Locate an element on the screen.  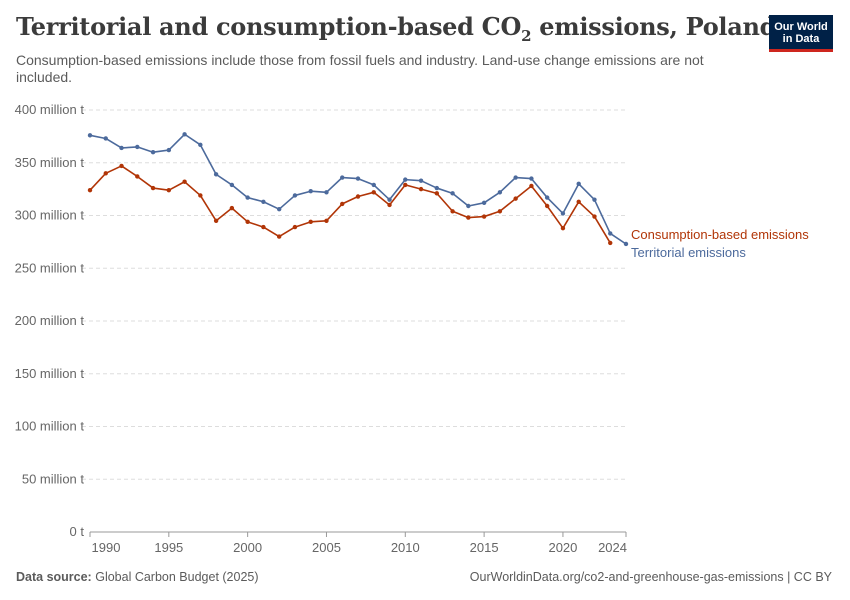
title-tail: emissions, Poland is located at coordinates (654, 26).